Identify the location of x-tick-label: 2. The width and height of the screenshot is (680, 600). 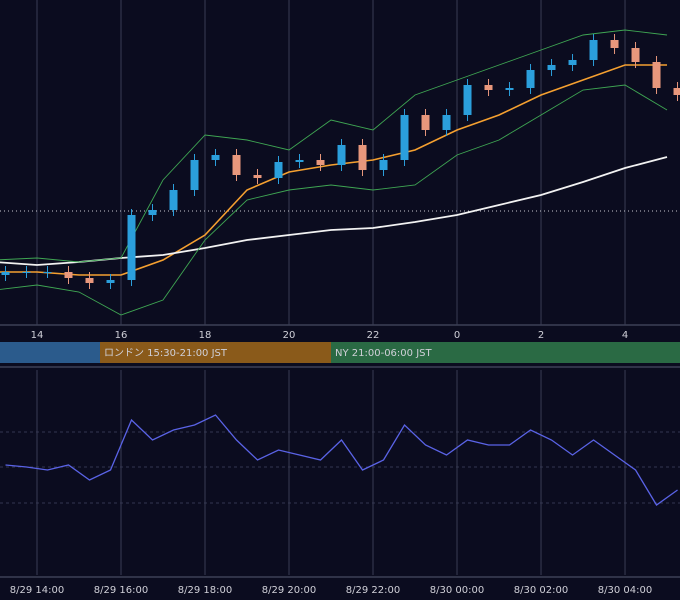
(541, 335).